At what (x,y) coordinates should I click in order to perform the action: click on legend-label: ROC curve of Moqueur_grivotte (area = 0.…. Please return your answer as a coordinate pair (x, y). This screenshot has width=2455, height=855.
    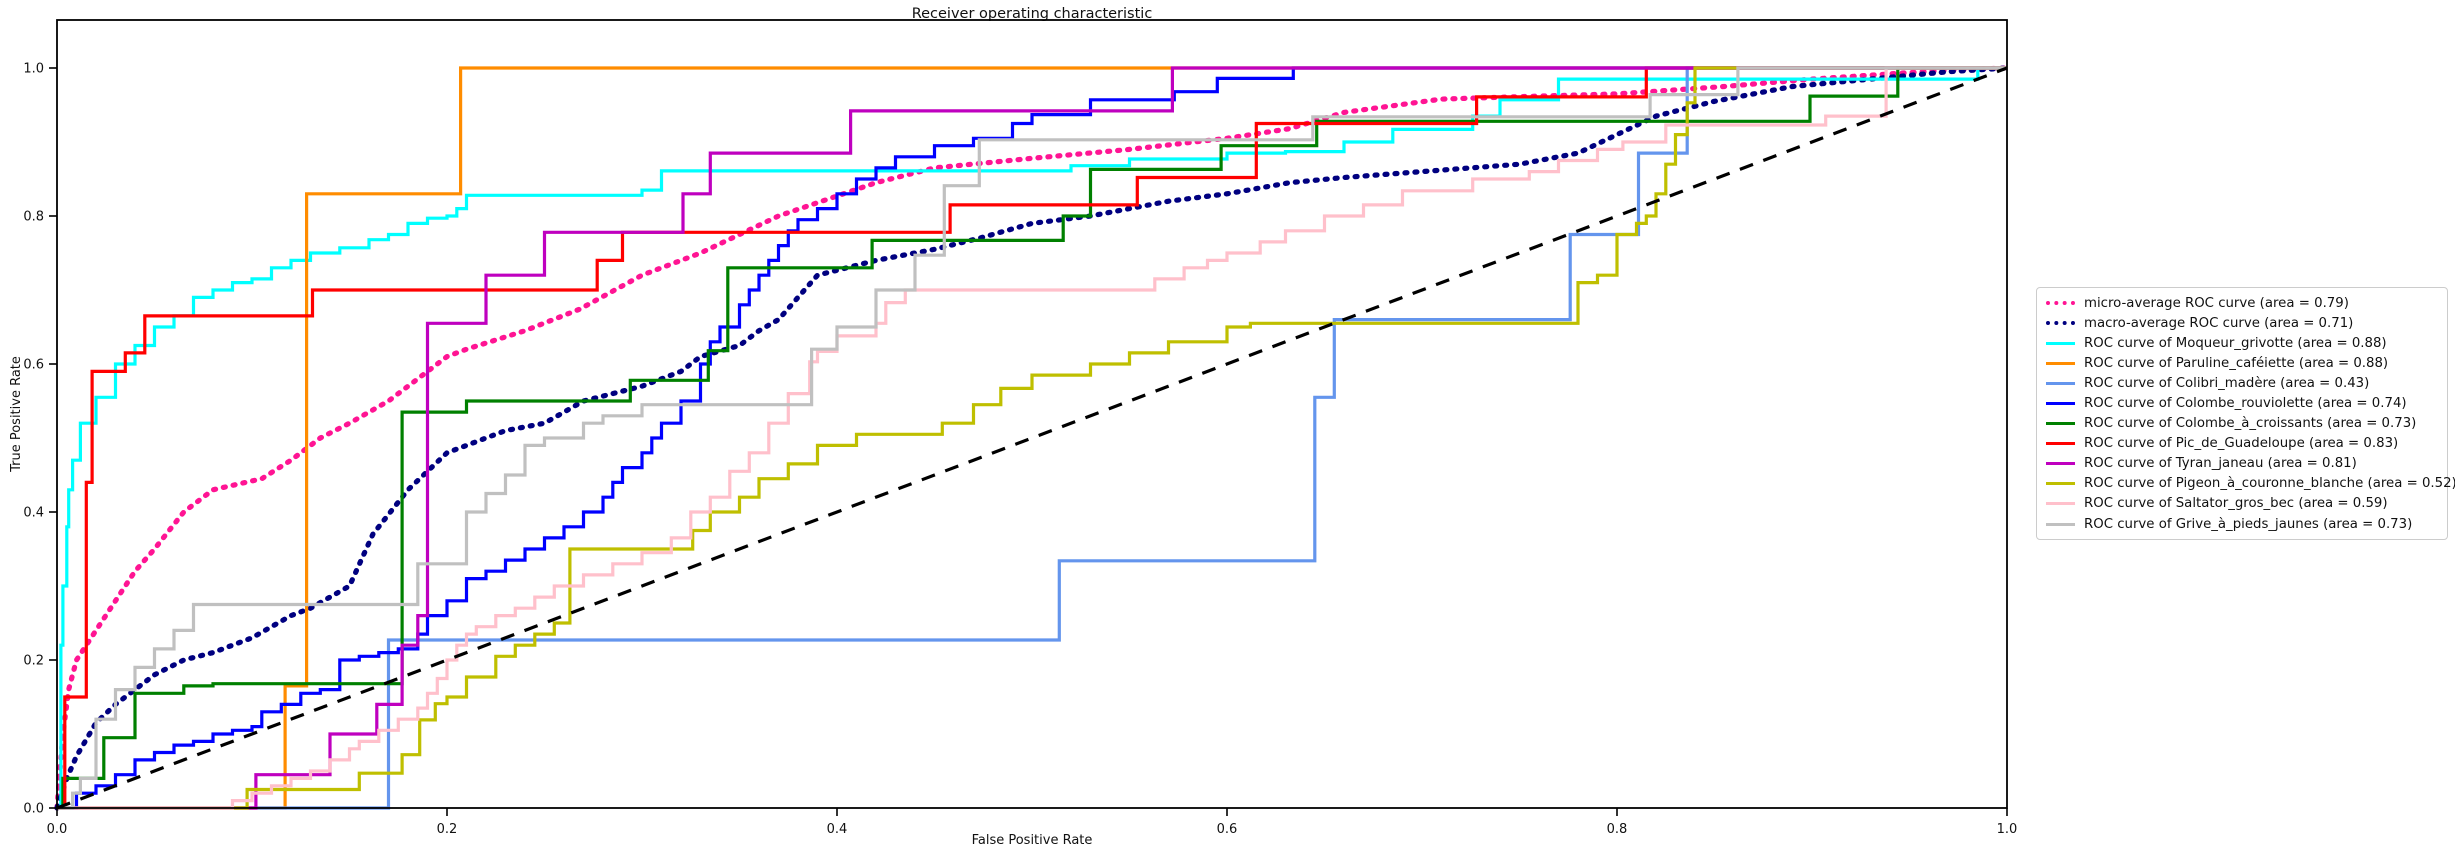
    Looking at the image, I should click on (2235, 343).